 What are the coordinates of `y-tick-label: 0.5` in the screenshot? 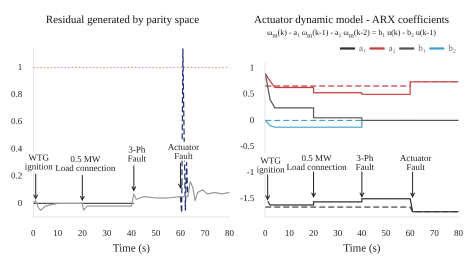 It's located at (248, 93).